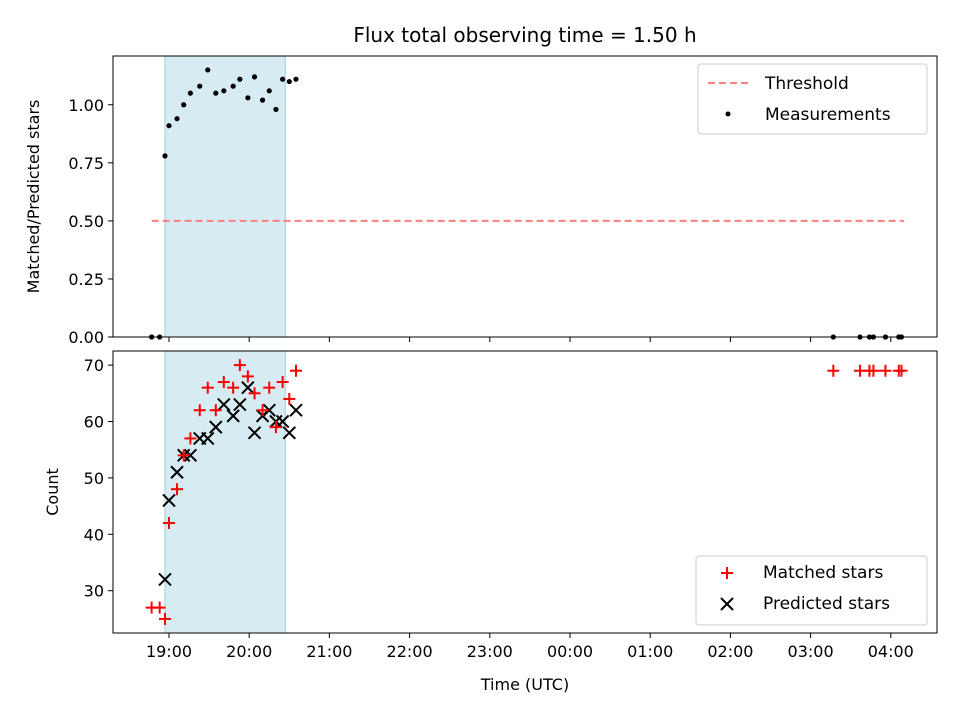  What do you see at coordinates (225, 492) in the screenshot?
I see `bottom-observing-interval` at bounding box center [225, 492].